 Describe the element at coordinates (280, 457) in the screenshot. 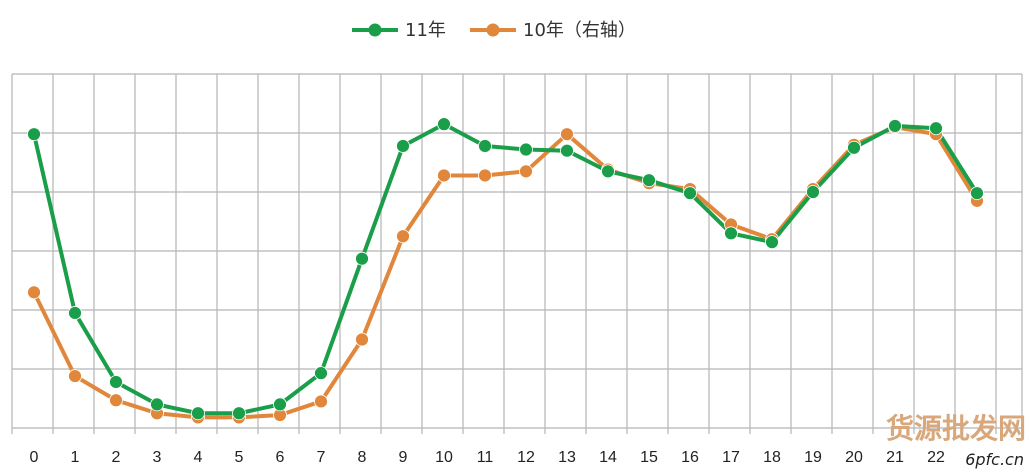

I see `x-tick-label-6: 6` at that location.